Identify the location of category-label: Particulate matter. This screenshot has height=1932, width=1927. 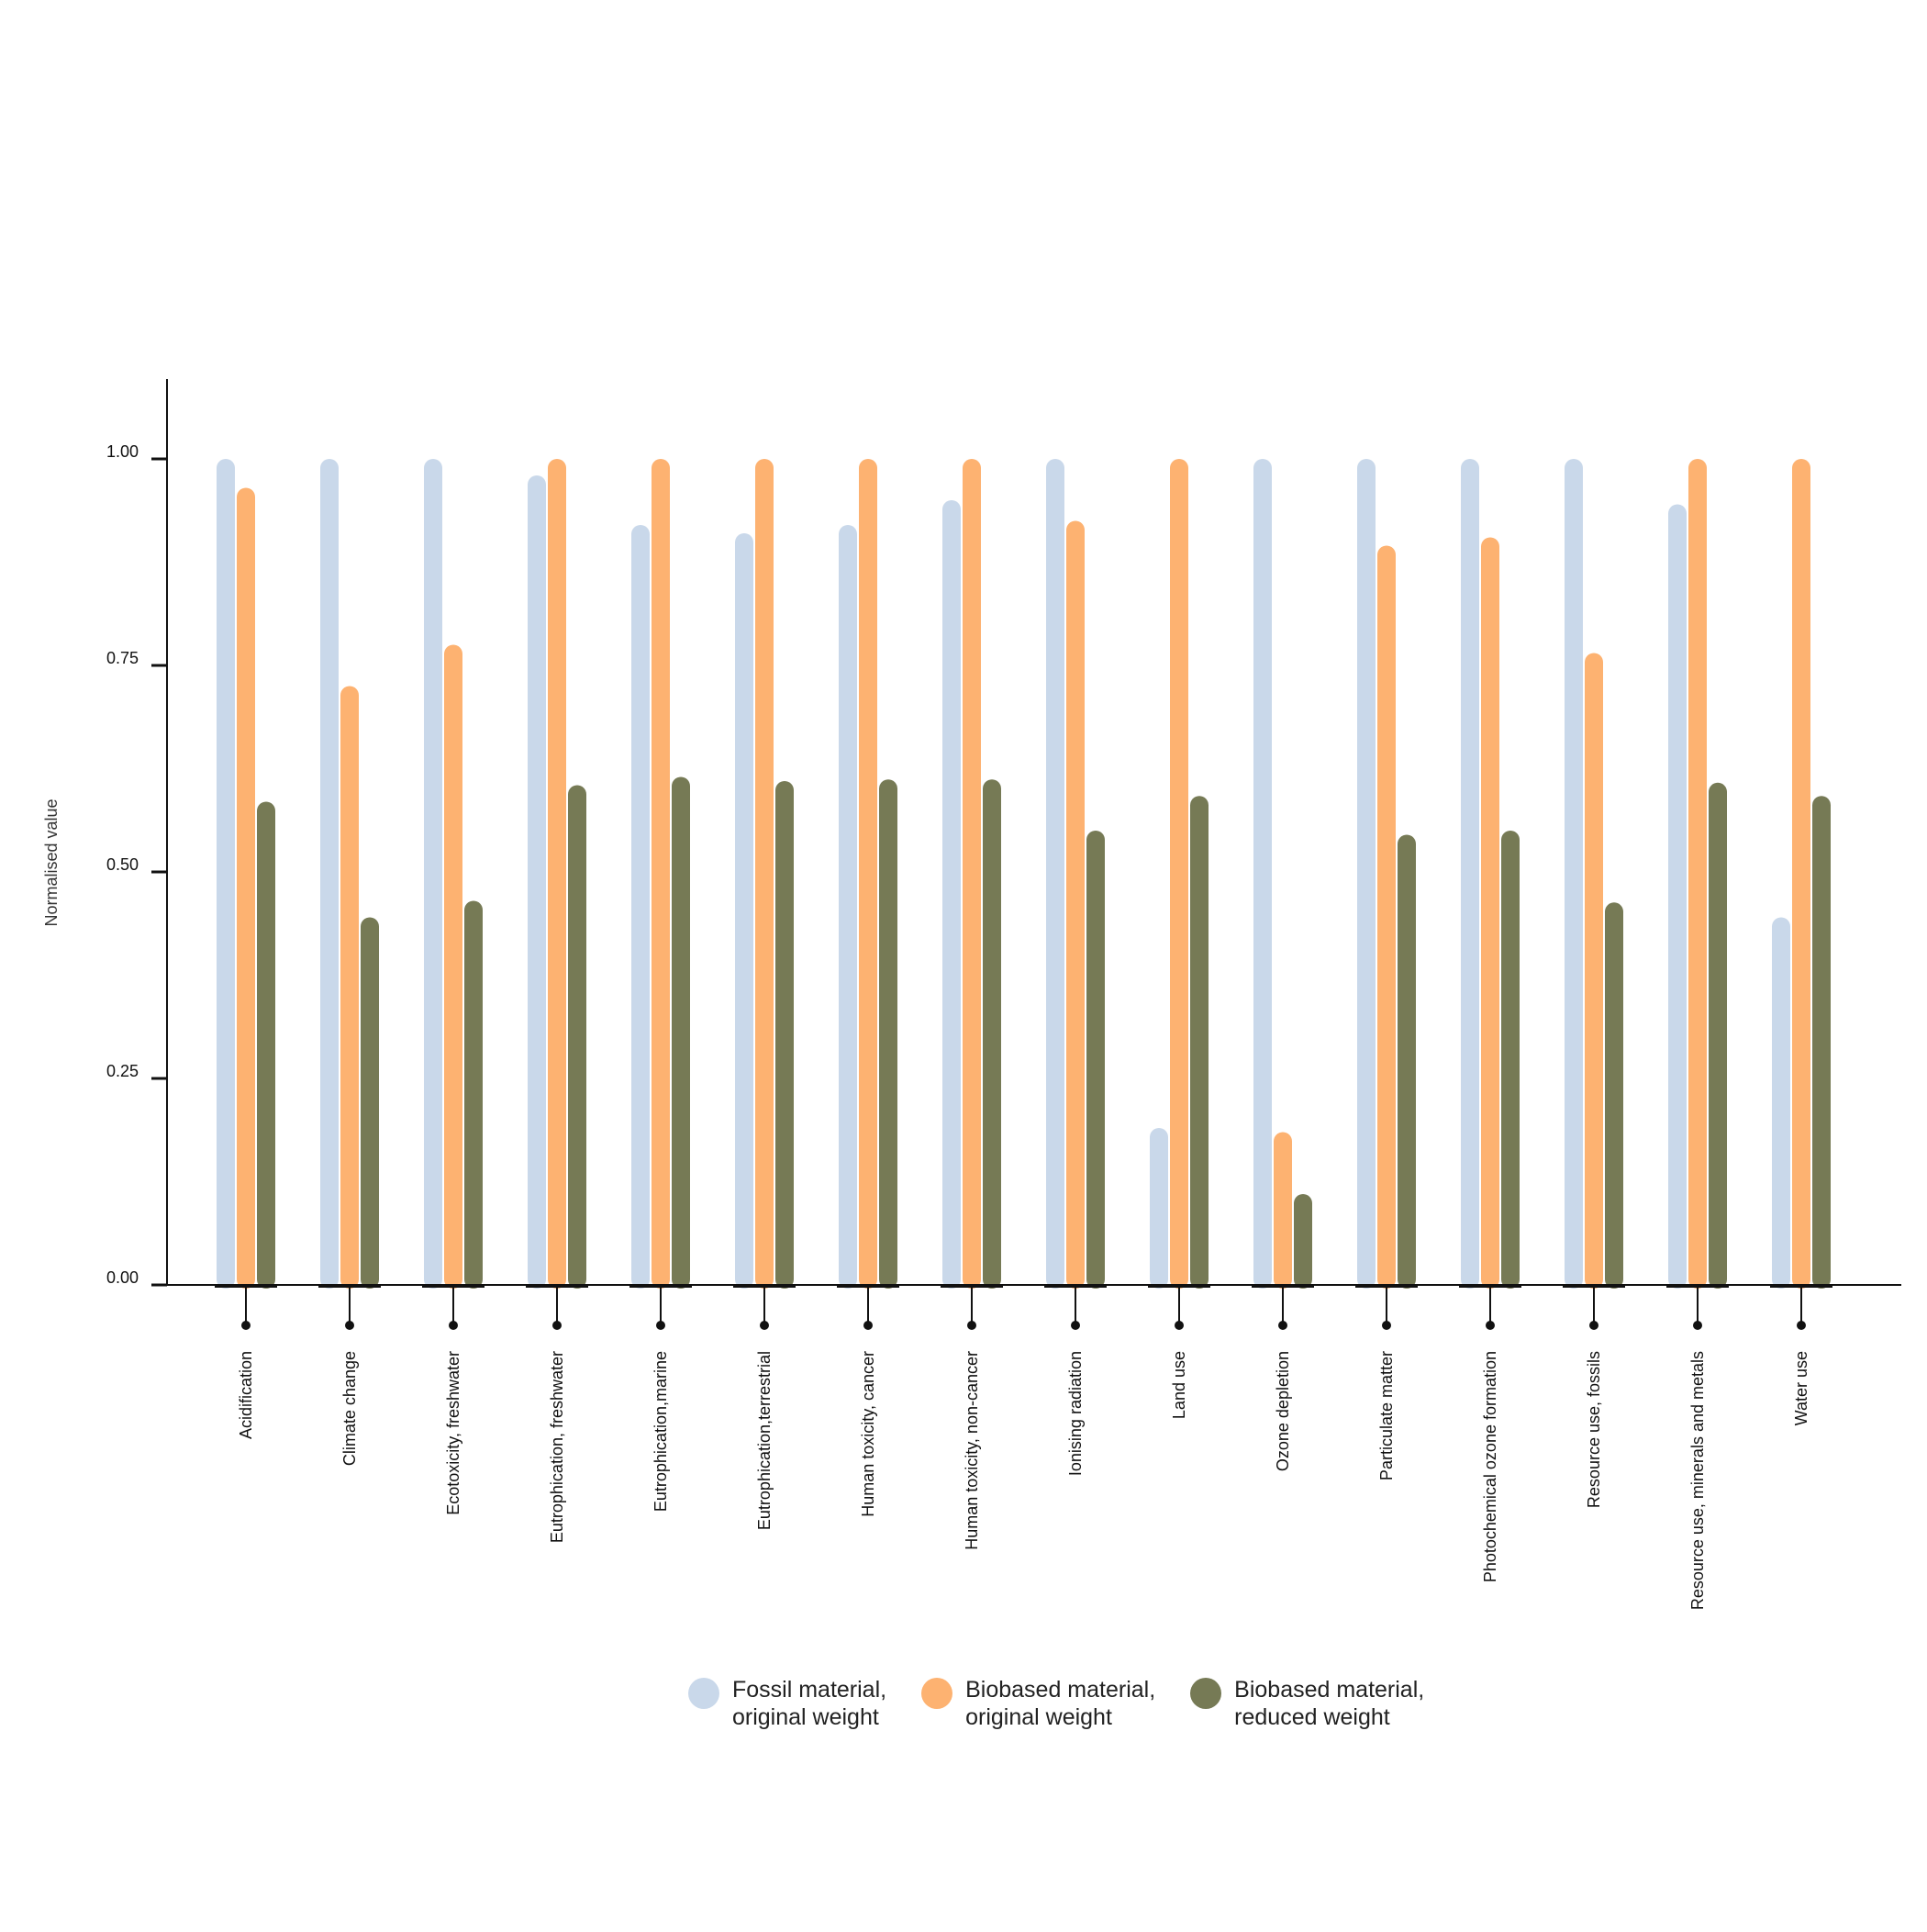
(1386, 1415).